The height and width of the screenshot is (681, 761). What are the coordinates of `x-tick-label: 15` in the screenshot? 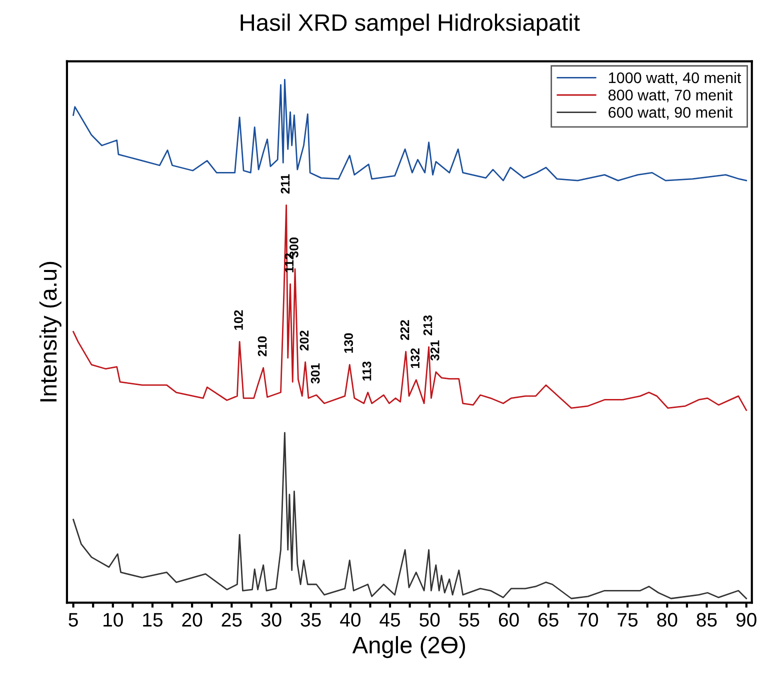 It's located at (152, 620).